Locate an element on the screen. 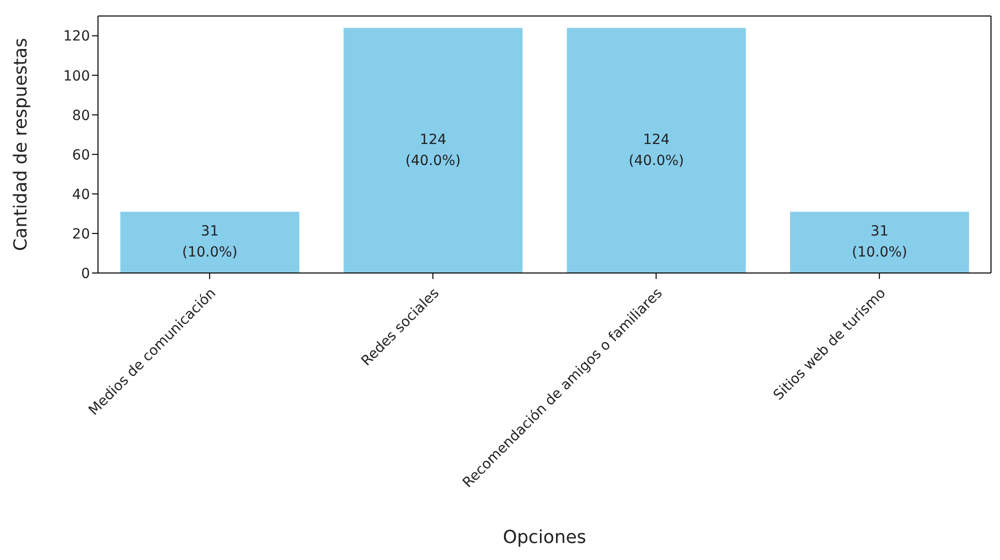 The height and width of the screenshot is (560, 1000). y-tick-label: 0 is located at coordinates (85, 274).